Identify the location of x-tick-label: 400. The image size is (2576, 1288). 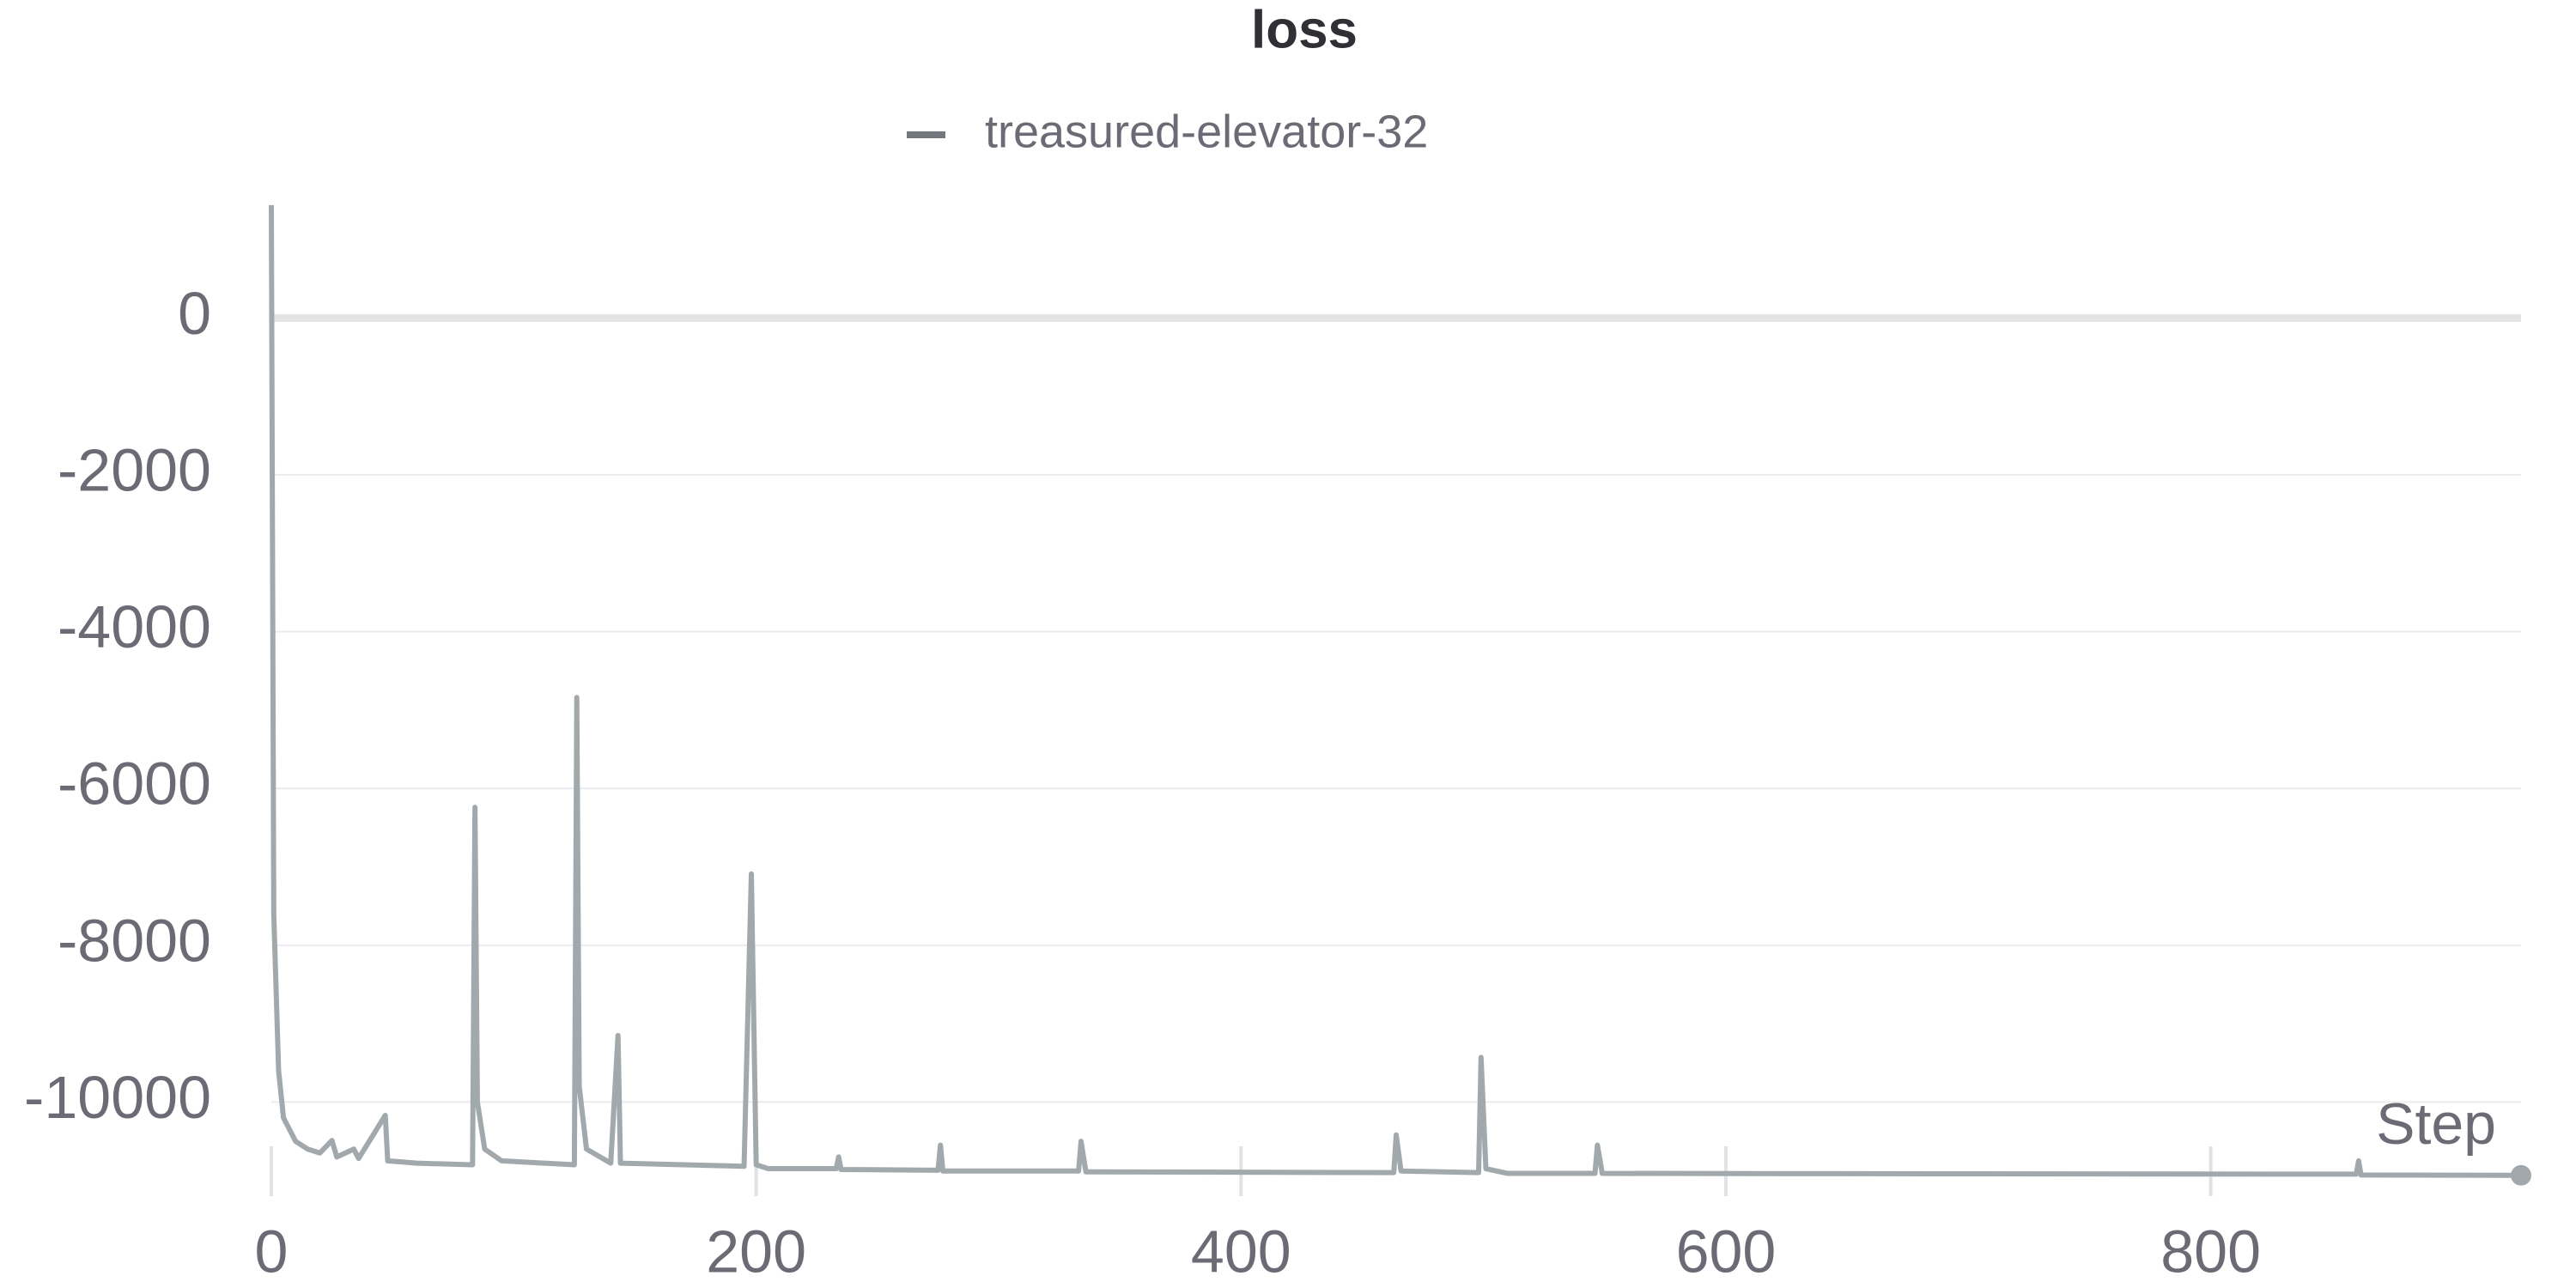
(1241, 1251).